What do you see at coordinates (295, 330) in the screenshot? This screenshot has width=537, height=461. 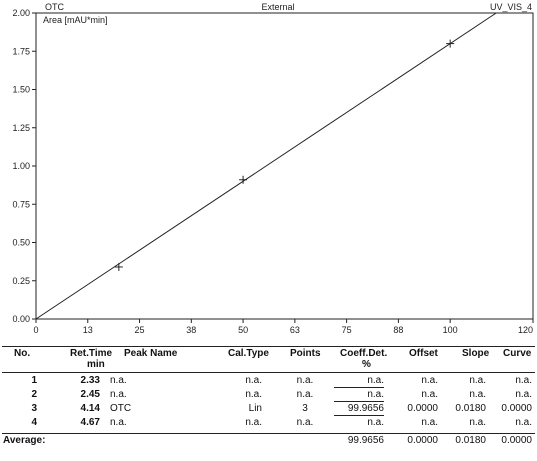 I see `x-tick-label: 63` at bounding box center [295, 330].